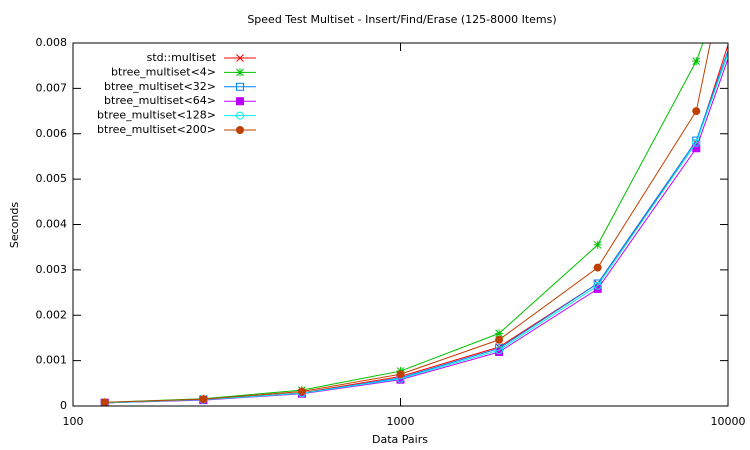 The image size is (750, 450). What do you see at coordinates (728, 421) in the screenshot?
I see `x-tick-label: 10000` at bounding box center [728, 421].